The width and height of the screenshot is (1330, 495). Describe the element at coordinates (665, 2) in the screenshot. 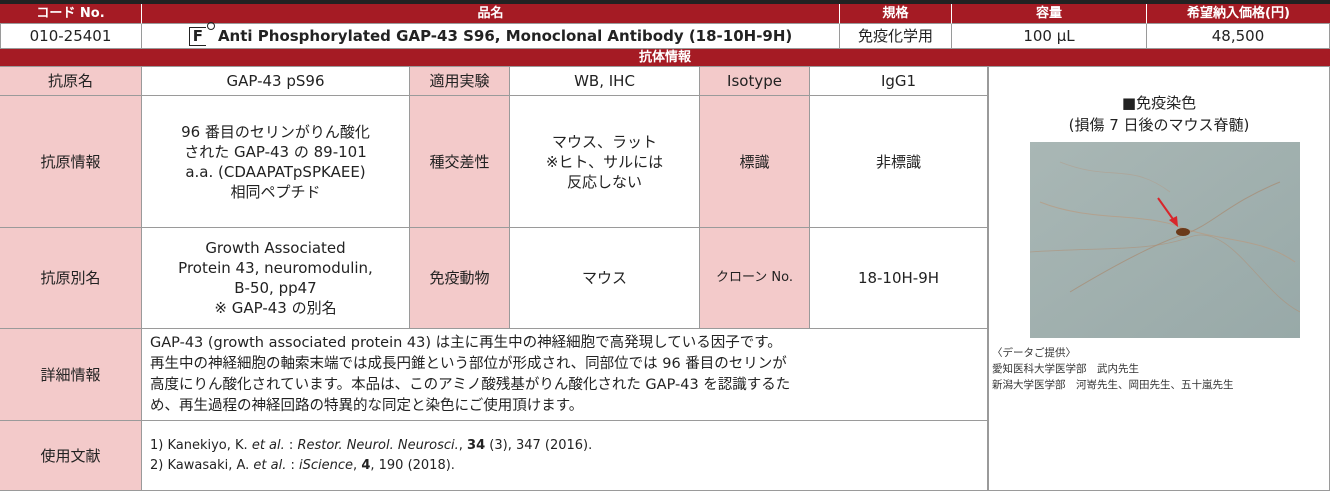

I see `top-rule` at that location.